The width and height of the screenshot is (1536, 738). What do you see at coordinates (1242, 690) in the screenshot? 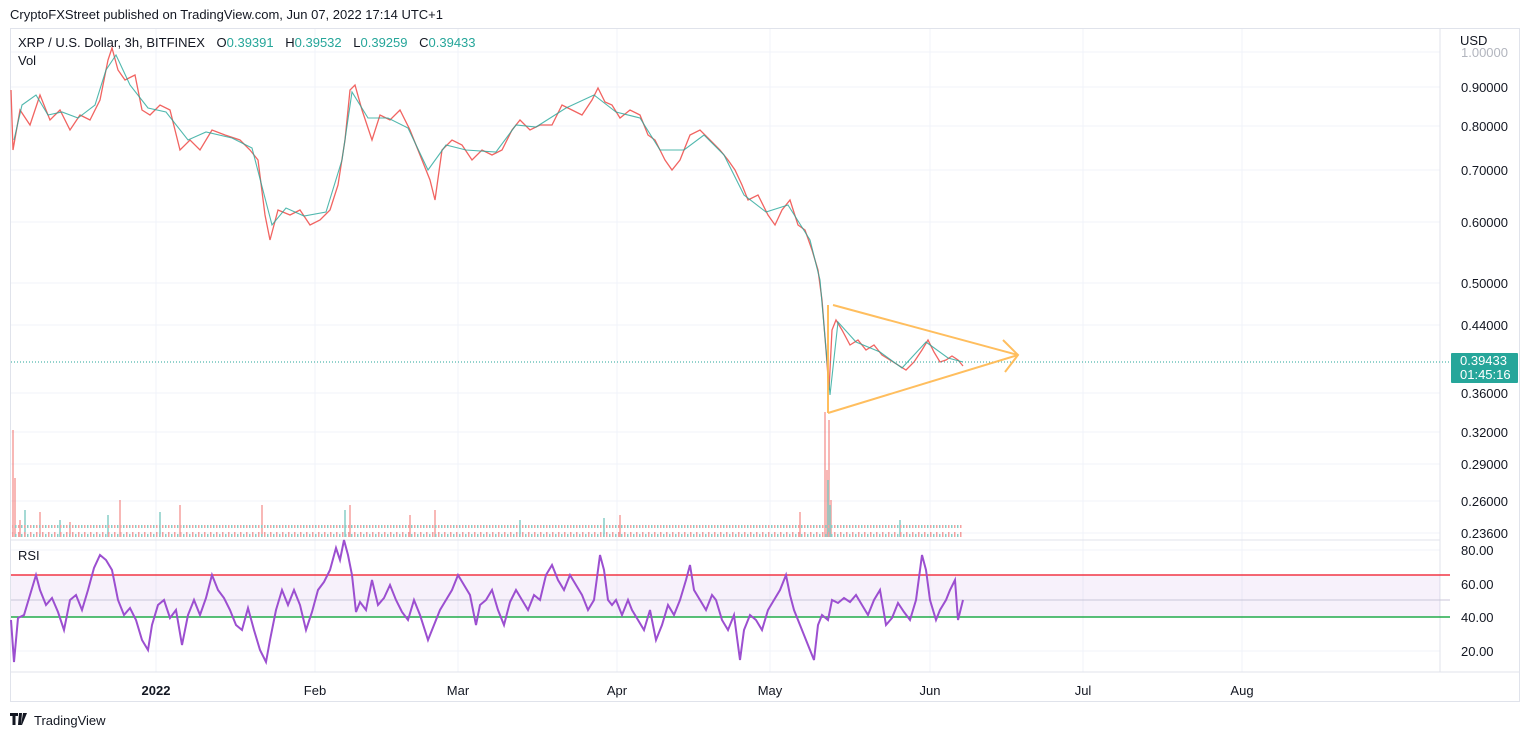
I see `time-label: Aug` at bounding box center [1242, 690].